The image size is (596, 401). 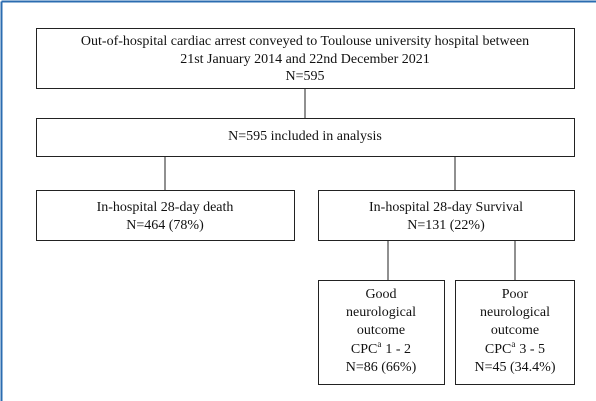 What do you see at coordinates (446, 225) in the screenshot?
I see `node-text: N=131 (22%)` at bounding box center [446, 225].